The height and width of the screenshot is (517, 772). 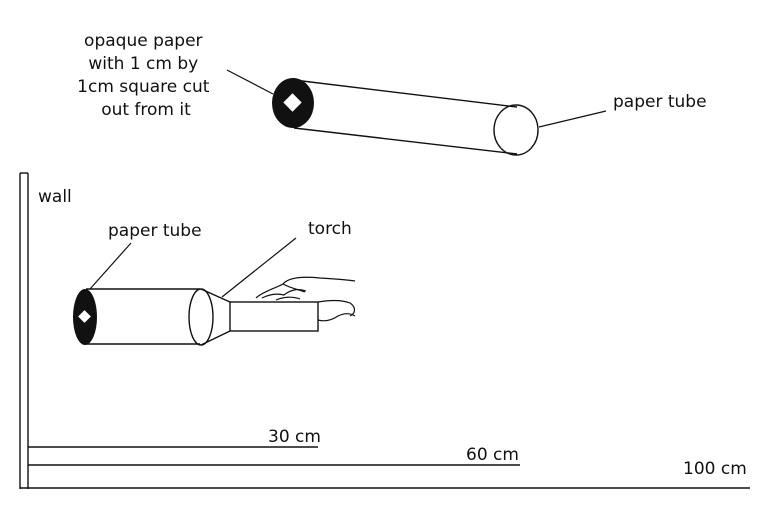 What do you see at coordinates (24, 330) in the screenshot?
I see `wall` at bounding box center [24, 330].